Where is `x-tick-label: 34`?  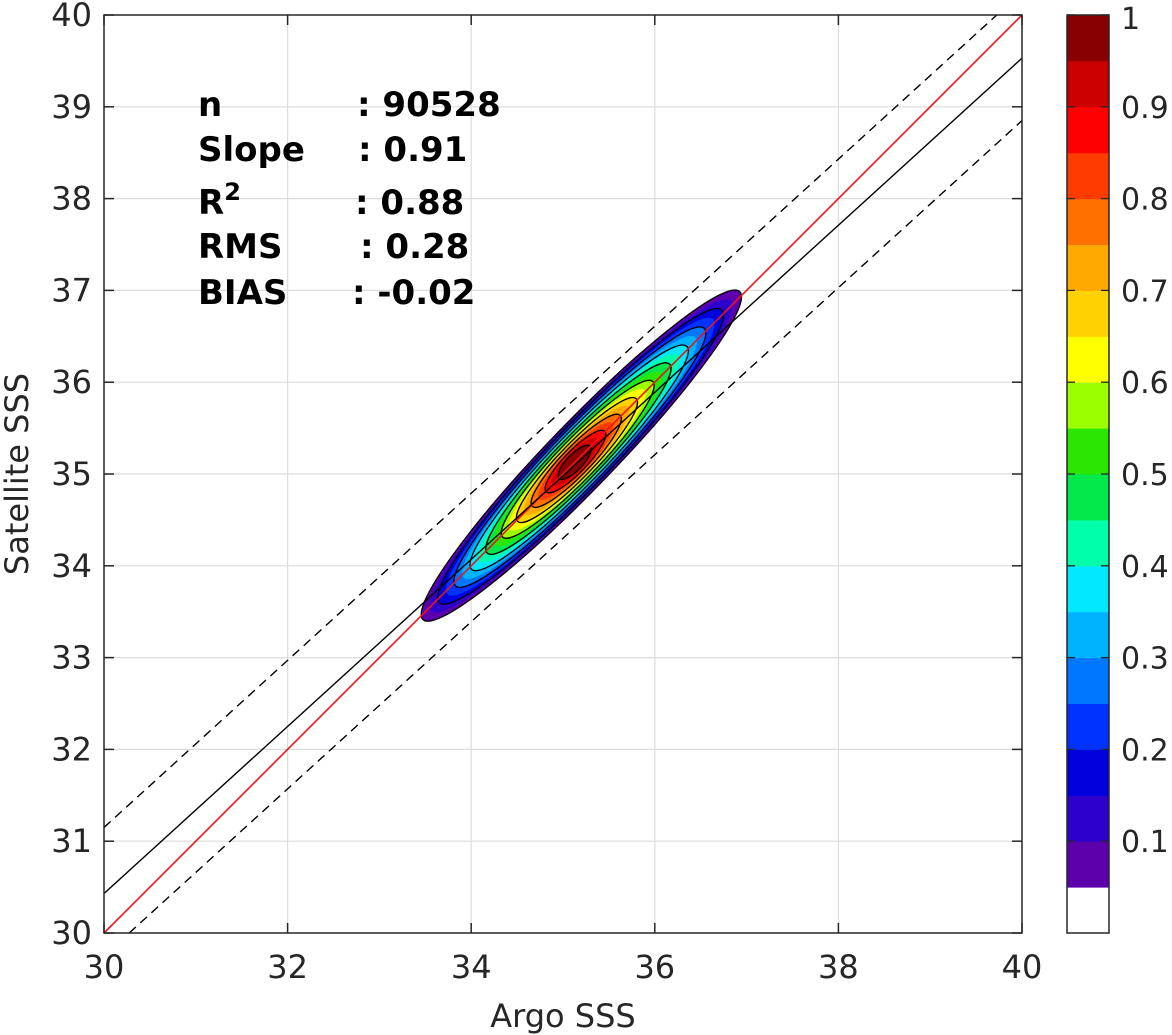
x-tick-label: 34 is located at coordinates (471, 967).